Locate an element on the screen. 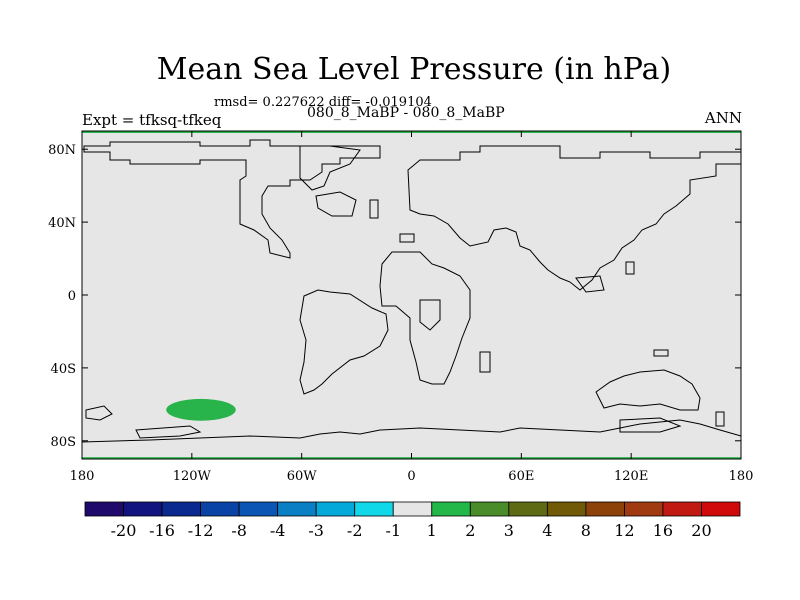  coastline-antarctic-shelf-west is located at coordinates (168, 432).